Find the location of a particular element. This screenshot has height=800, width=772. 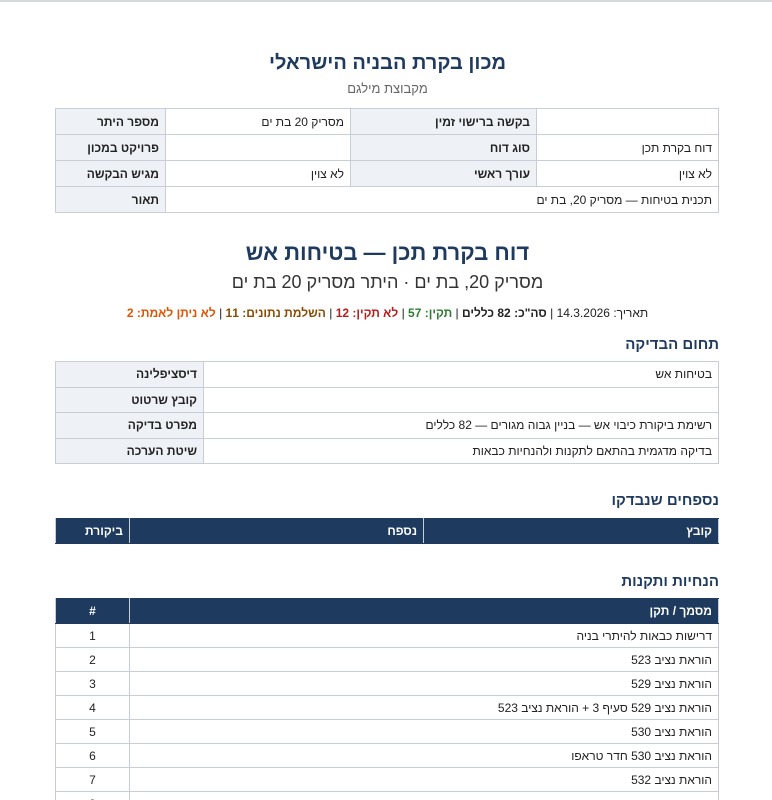

standard-doc: הוראת נציב 530 חדר טראפו is located at coordinates (424, 755).